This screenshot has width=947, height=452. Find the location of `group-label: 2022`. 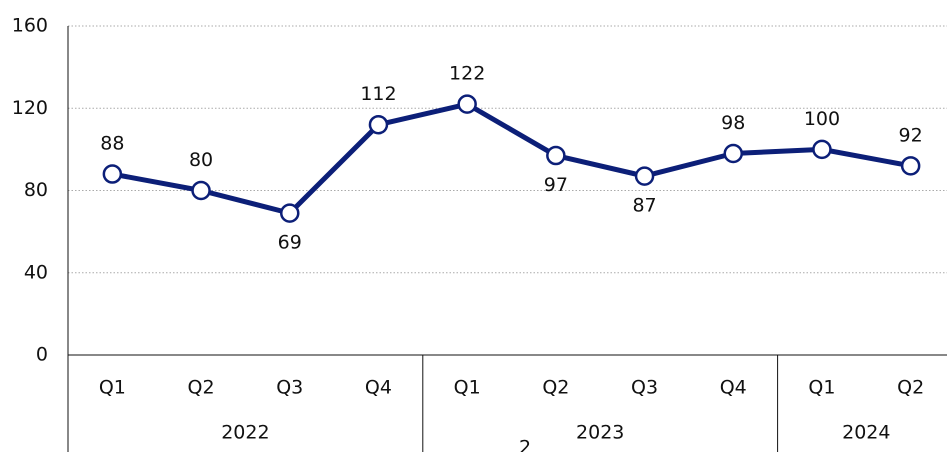

group-label: 2022 is located at coordinates (245, 433).